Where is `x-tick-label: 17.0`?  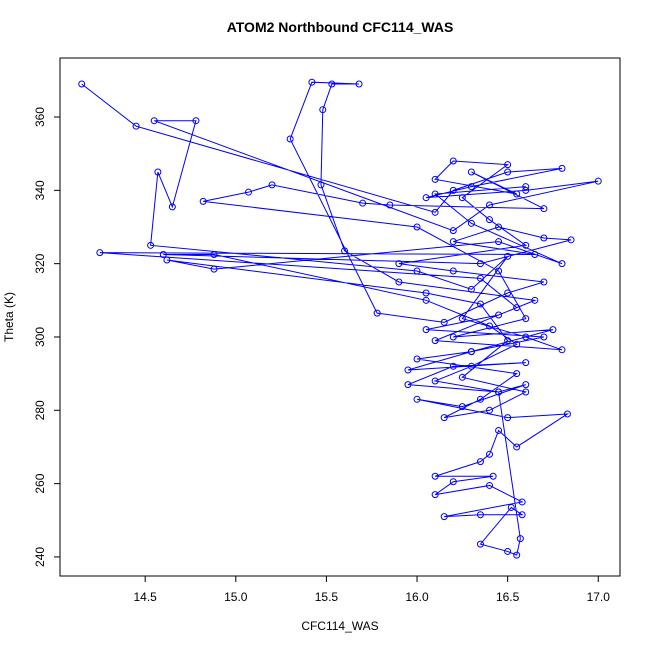
x-tick-label: 17.0 is located at coordinates (599, 597).